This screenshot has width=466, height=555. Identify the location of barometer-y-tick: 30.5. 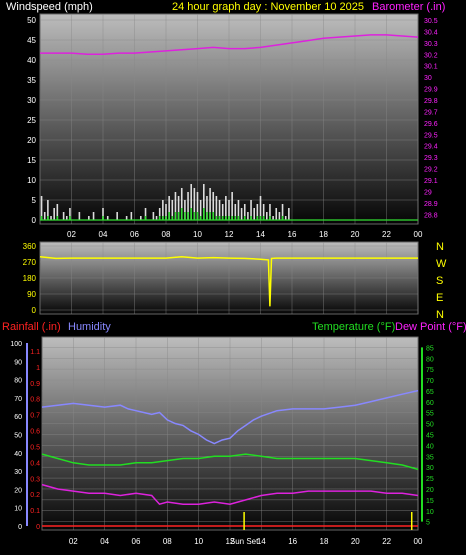
(431, 21).